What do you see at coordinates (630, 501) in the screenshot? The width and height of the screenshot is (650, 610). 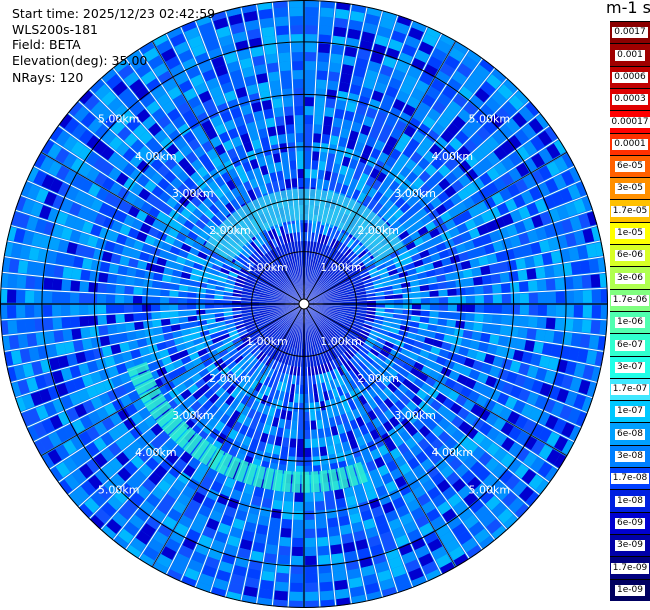 I see `colorbar-level: 1e-08` at bounding box center [630, 501].